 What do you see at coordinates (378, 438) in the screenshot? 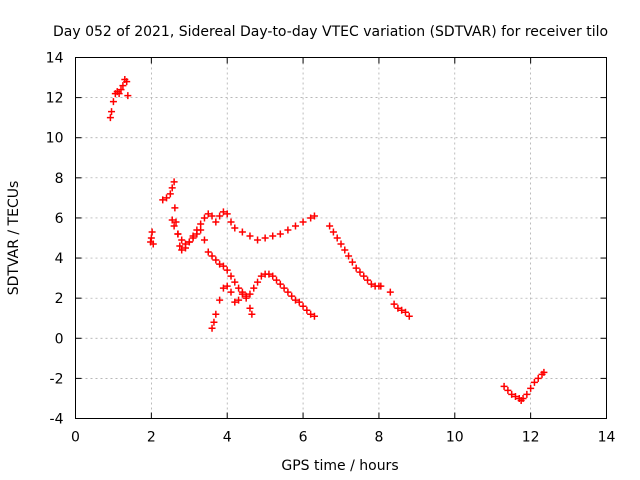
I see `x-tick-label: 8` at bounding box center [378, 438].